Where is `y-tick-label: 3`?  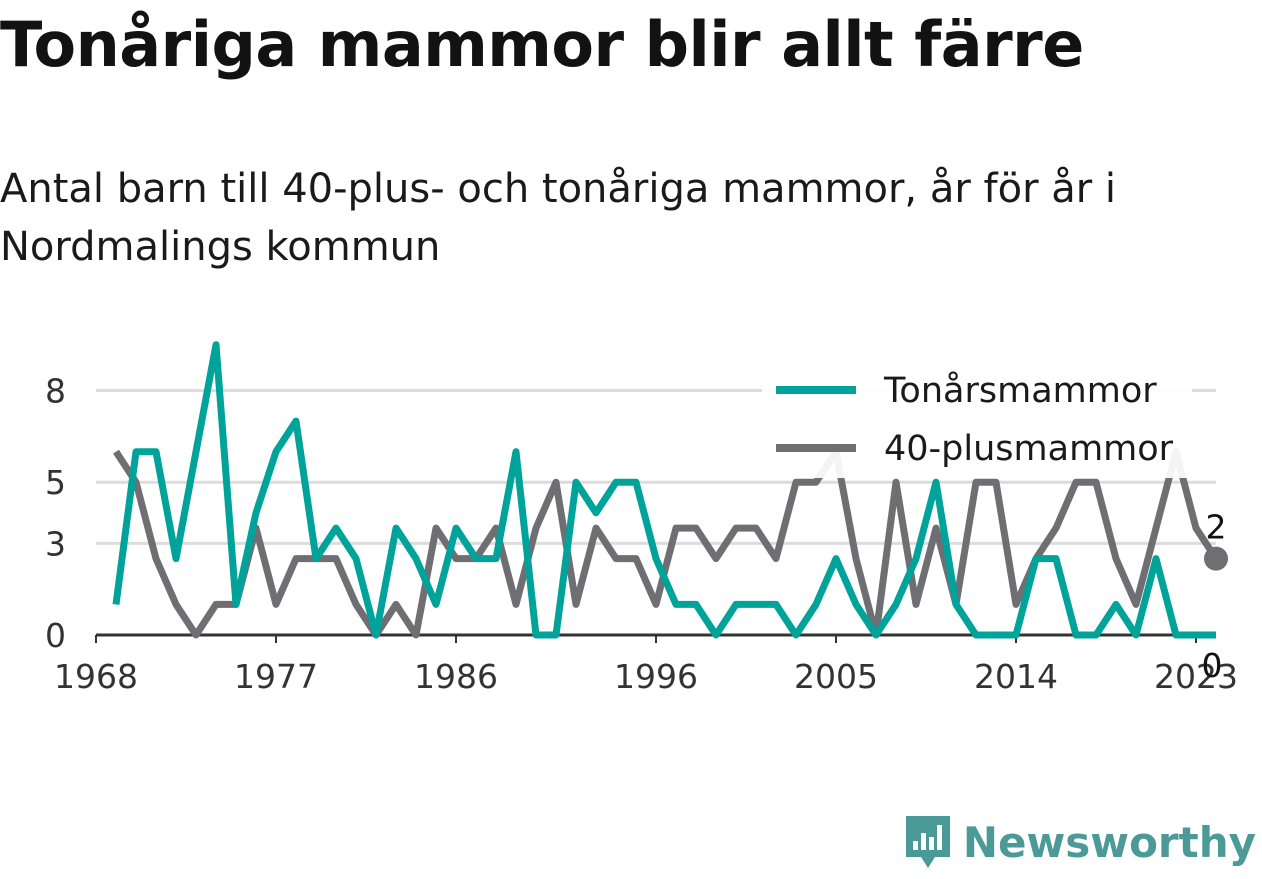 y-tick-label: 3 is located at coordinates (55, 543).